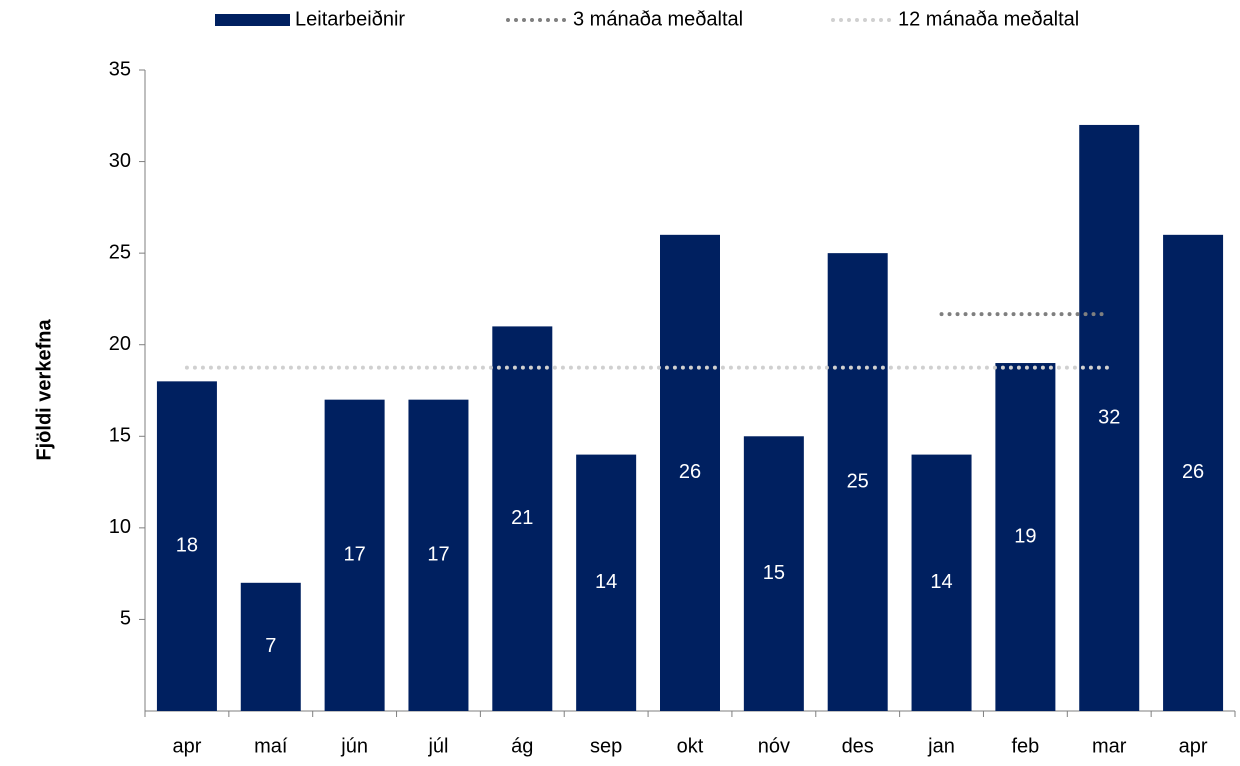 The image size is (1240, 766). I want to click on data-label: 32, so click(1109, 417).